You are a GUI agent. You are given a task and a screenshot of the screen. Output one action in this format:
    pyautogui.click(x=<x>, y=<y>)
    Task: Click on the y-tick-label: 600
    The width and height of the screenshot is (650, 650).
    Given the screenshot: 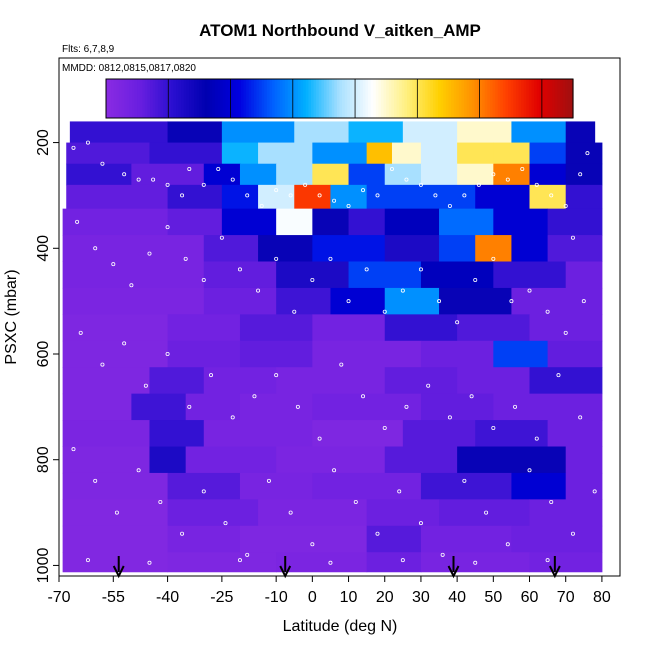 What is the action you would take?
    pyautogui.click(x=43, y=354)
    